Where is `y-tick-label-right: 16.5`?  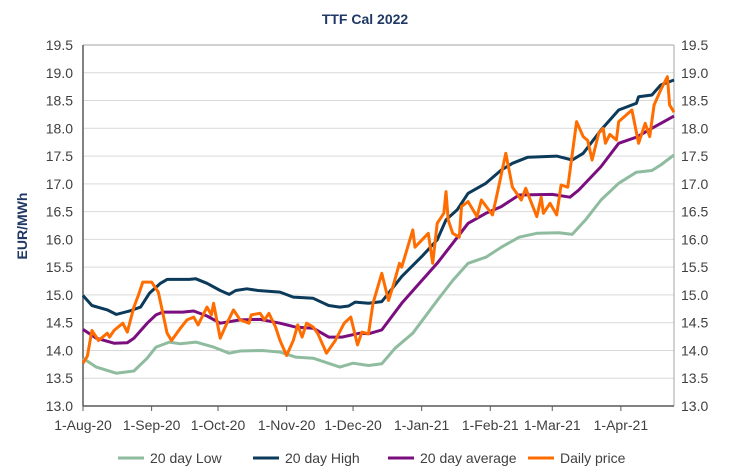
y-tick-label-right: 16.5 is located at coordinates (694, 212).